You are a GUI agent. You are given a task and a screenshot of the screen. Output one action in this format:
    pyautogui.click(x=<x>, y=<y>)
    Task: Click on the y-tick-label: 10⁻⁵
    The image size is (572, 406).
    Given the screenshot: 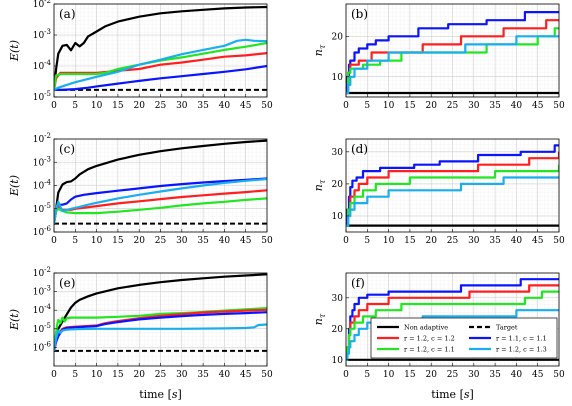 What is the action you would take?
    pyautogui.click(x=42, y=208)
    